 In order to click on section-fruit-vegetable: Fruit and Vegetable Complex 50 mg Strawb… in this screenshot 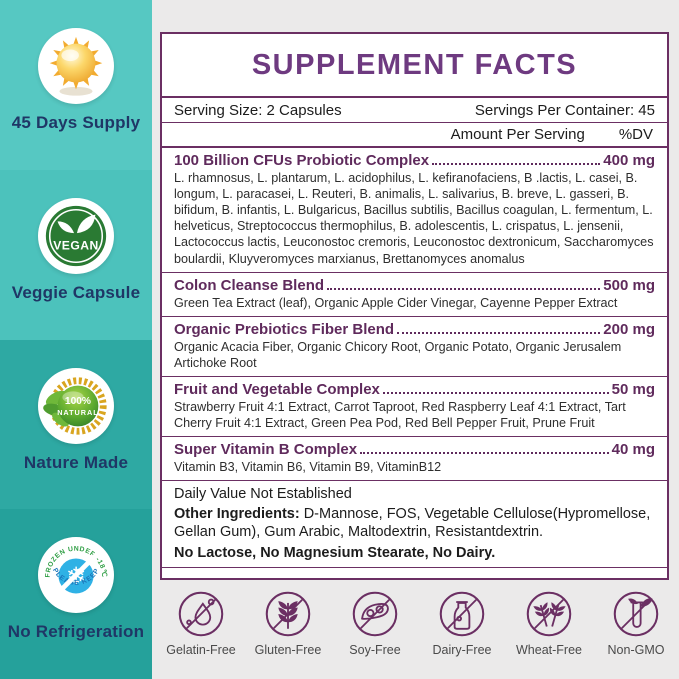, I will do `click(414, 407)`.